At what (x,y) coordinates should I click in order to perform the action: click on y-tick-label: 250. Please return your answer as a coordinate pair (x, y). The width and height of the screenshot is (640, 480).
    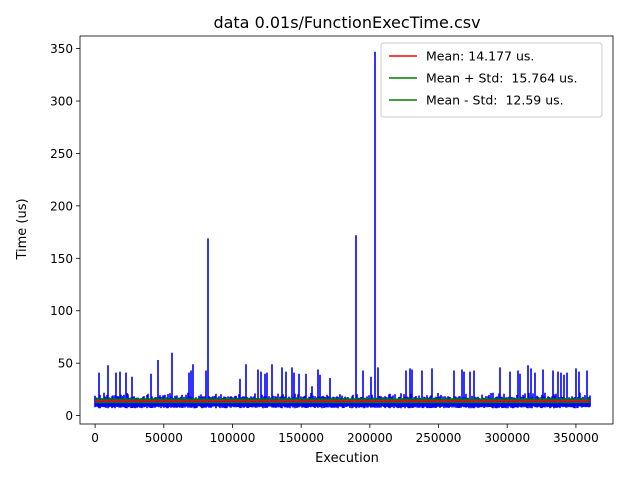
    Looking at the image, I should click on (61, 154).